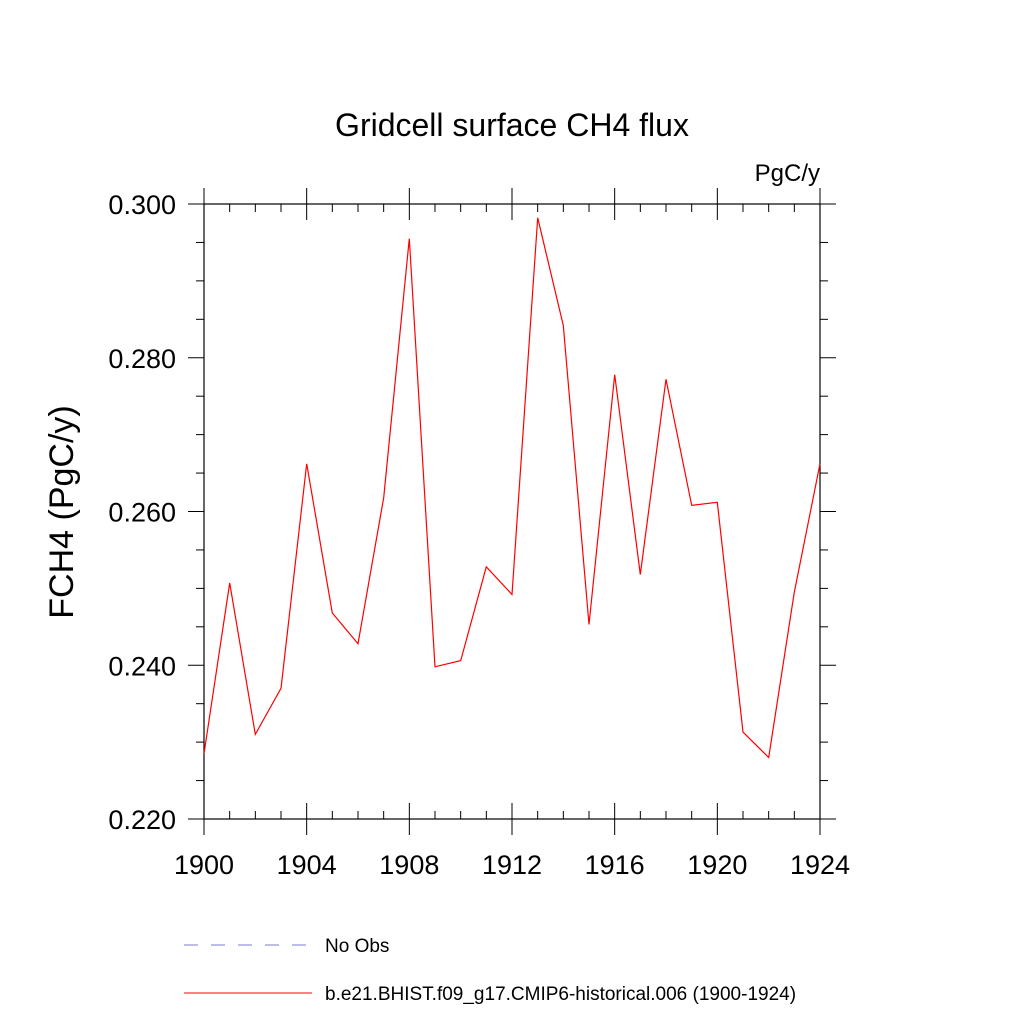 The height and width of the screenshot is (1024, 1024). What do you see at coordinates (717, 865) in the screenshot?
I see `x-tick-label: 1920` at bounding box center [717, 865].